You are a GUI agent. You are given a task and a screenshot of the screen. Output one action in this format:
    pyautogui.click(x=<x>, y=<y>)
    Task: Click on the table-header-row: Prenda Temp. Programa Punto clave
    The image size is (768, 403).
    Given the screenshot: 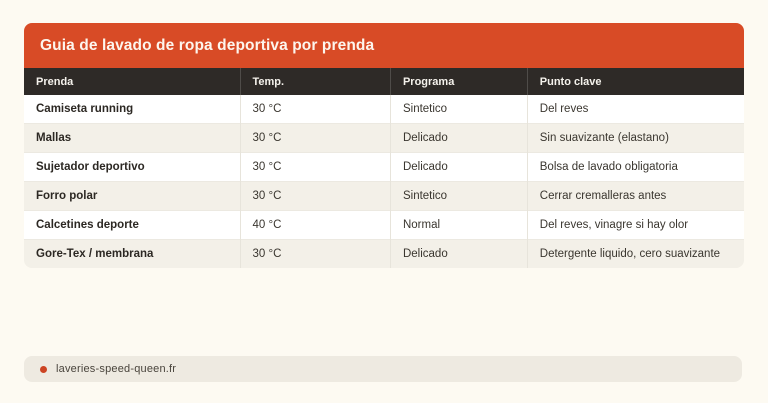 What is the action you would take?
    pyautogui.click(x=384, y=81)
    